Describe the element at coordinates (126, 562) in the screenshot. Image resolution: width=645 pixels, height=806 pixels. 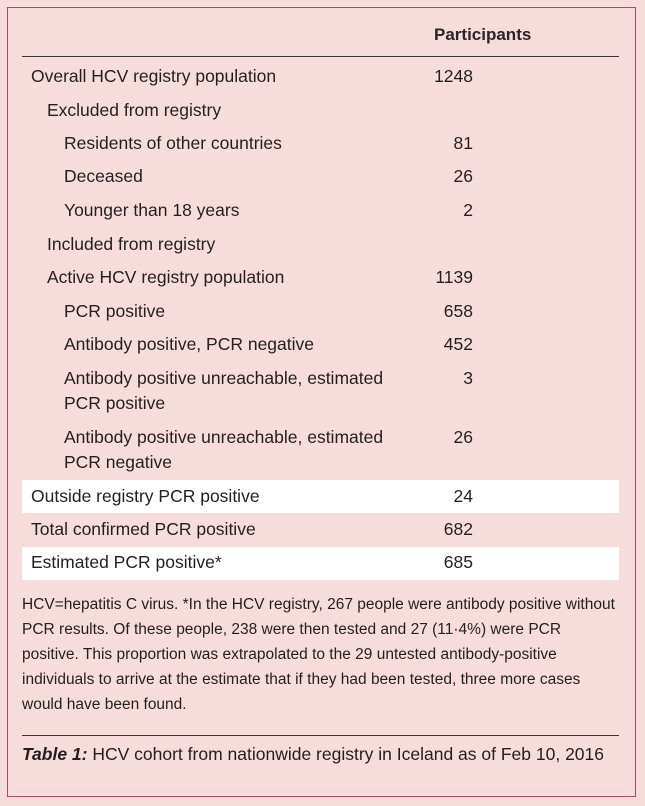
I see `row-label: Estimated PCR positive*` at that location.